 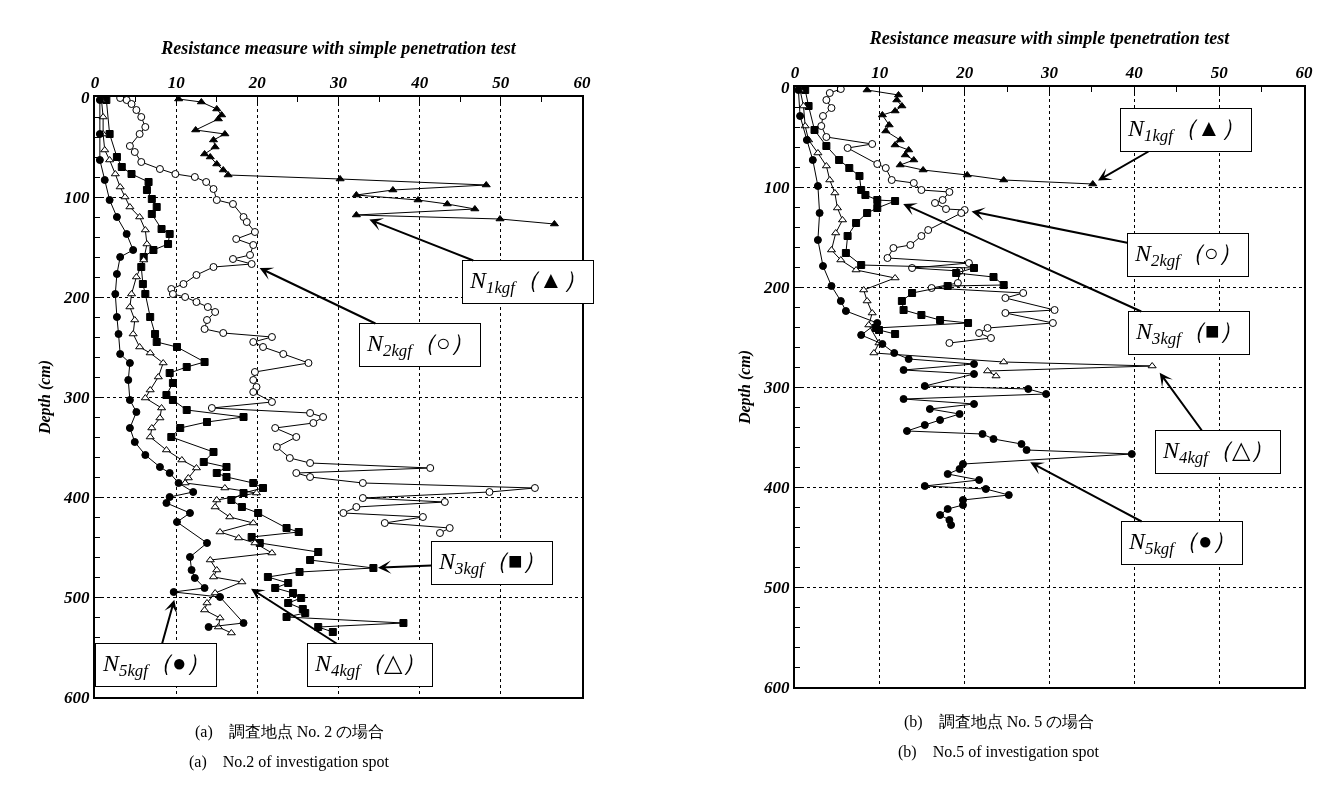 I want to click on x-axis-title: Resistance measure with simple penetration test, so click(x=338, y=47).